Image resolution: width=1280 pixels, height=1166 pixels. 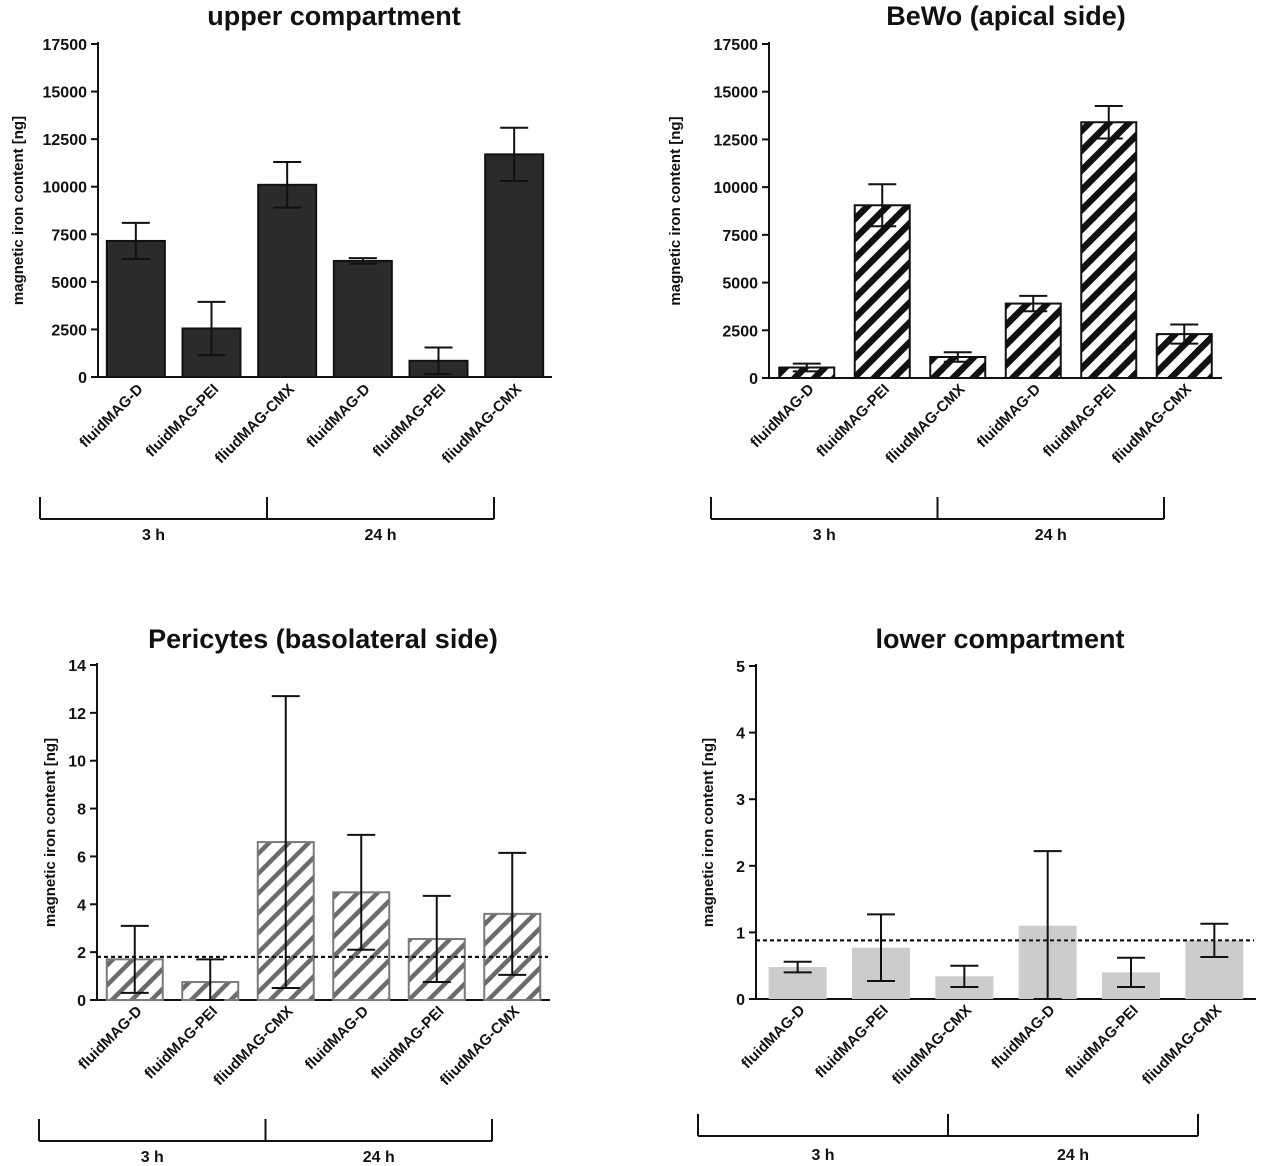 I want to click on chart-title: upper compartment, so click(x=334, y=16).